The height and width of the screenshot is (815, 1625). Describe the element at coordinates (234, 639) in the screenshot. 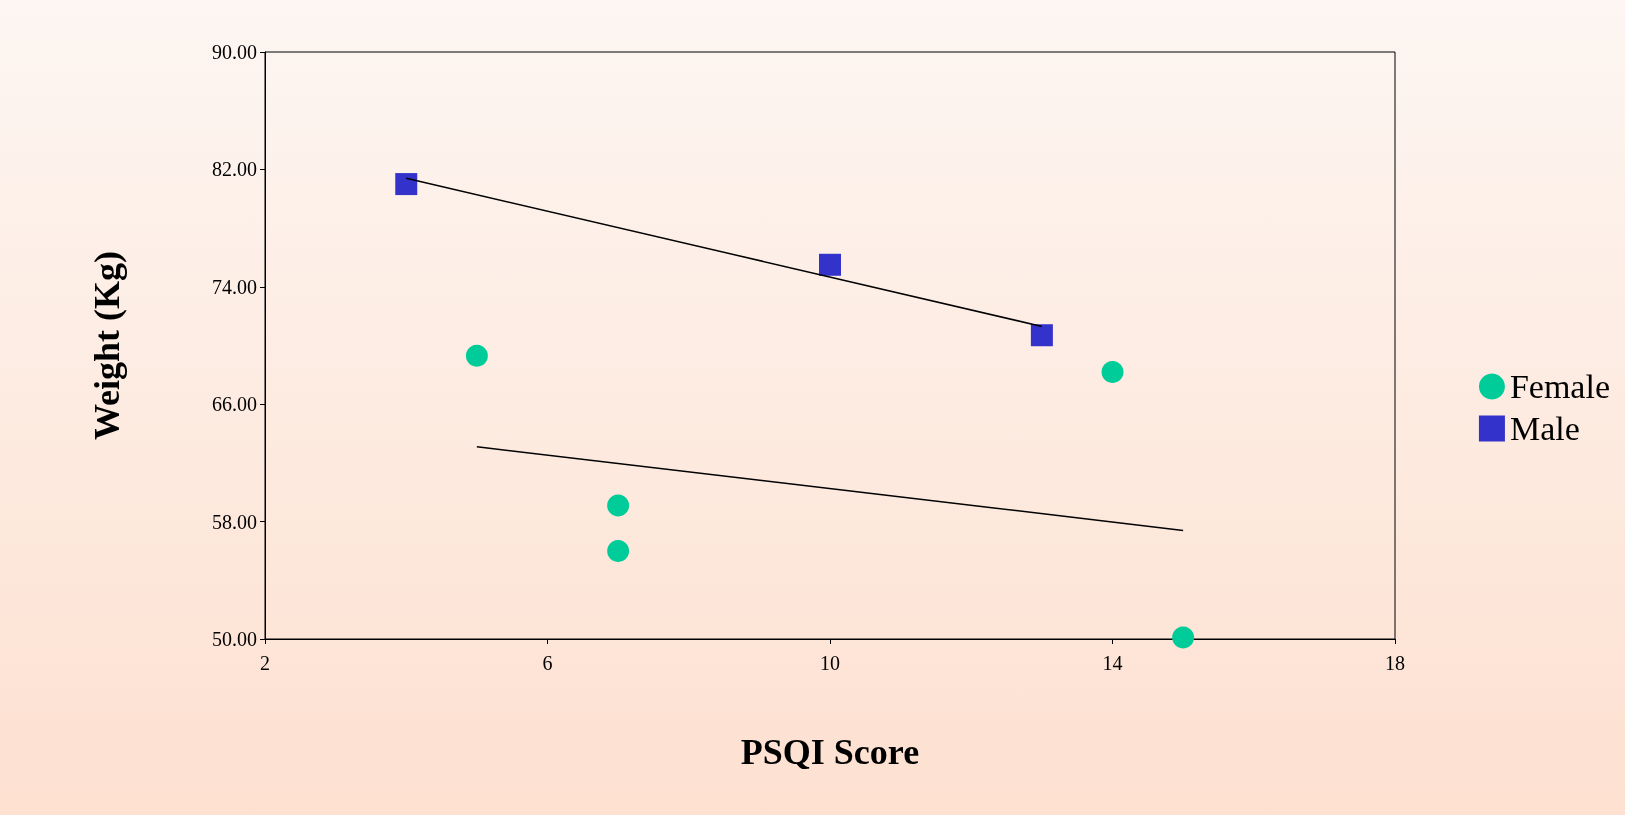

I see `y-tick-label: 50.00` at that location.